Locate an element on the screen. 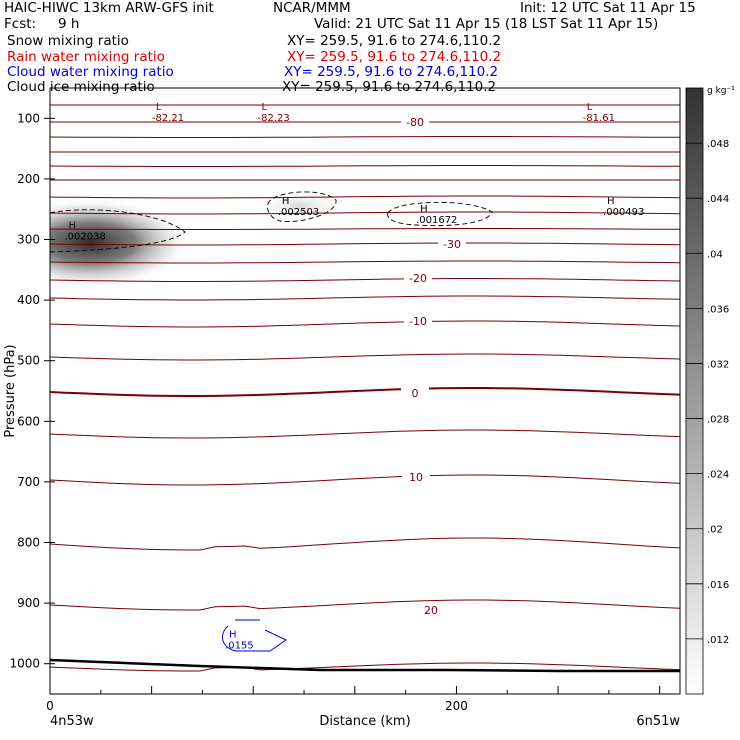 This screenshot has height=740, width=740. field-name: Cloud water mixing ratio is located at coordinates (90, 72).